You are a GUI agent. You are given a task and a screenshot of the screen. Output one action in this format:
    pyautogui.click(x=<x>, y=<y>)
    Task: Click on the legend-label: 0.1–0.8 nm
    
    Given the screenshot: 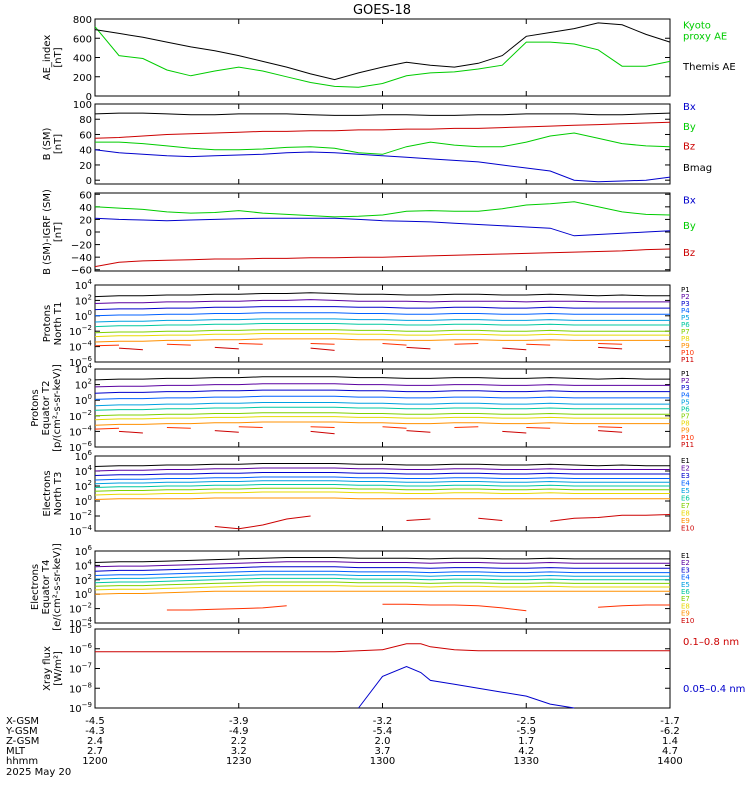 What is the action you would take?
    pyautogui.click(x=711, y=642)
    